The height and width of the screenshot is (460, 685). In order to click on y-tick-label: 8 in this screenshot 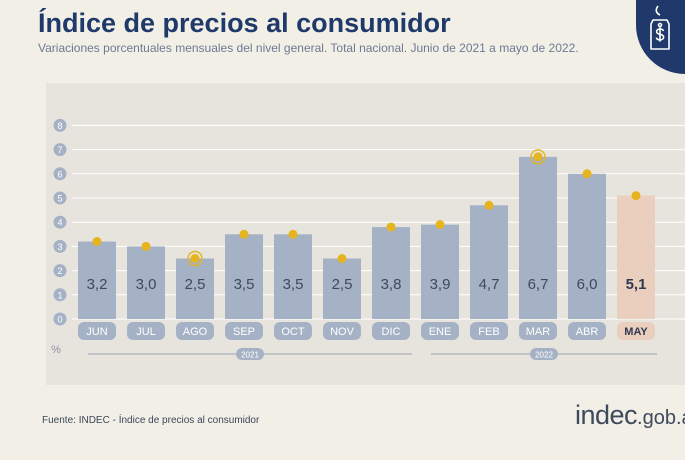, I will do `click(59, 126)`.